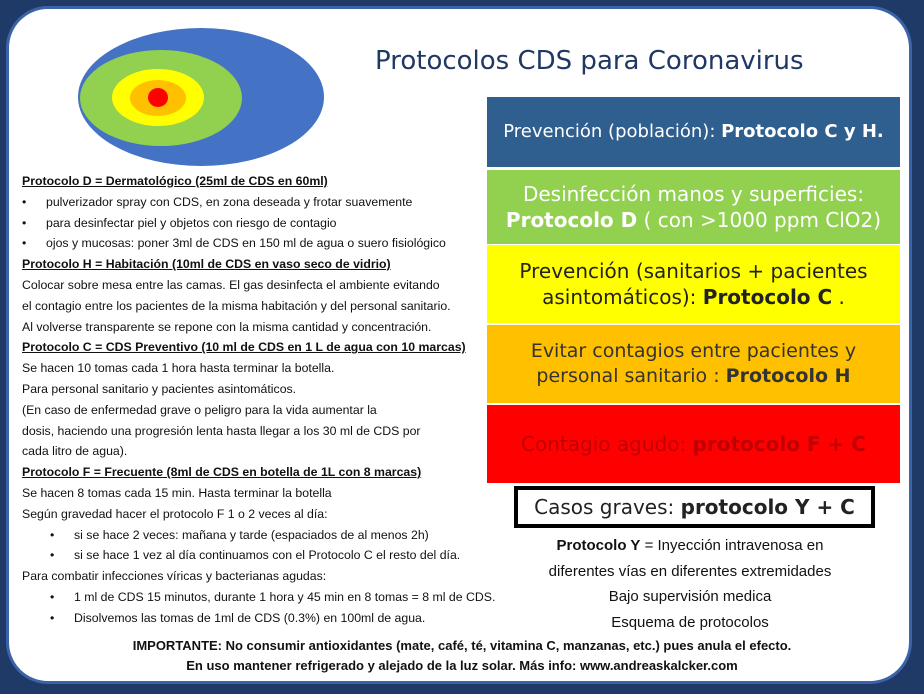 The image size is (924, 694). What do you see at coordinates (767, 507) in the screenshot?
I see `box-protocol: protocolo Y + C` at bounding box center [767, 507].